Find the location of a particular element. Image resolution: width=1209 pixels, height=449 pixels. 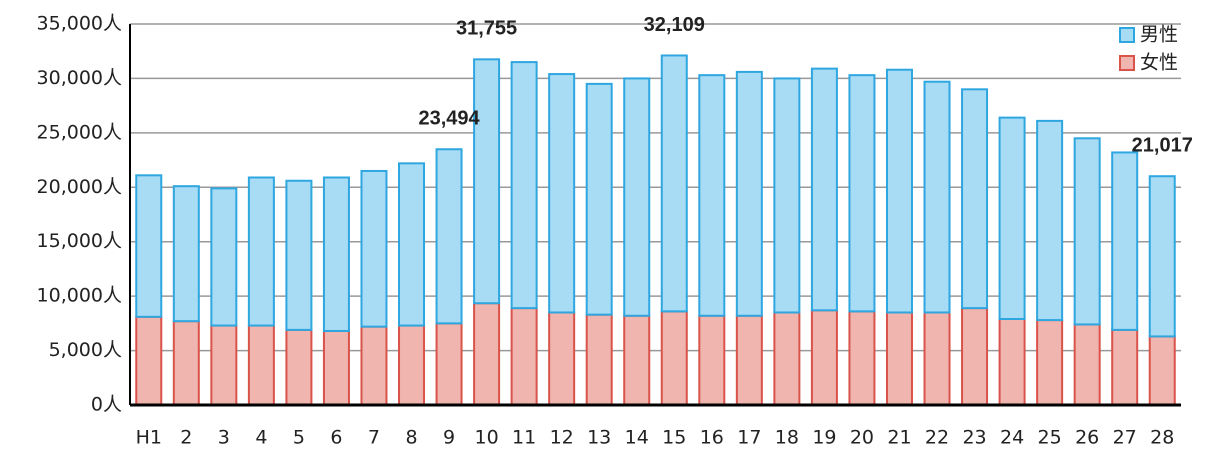

y-tick-label: 0人 is located at coordinates (106, 405).